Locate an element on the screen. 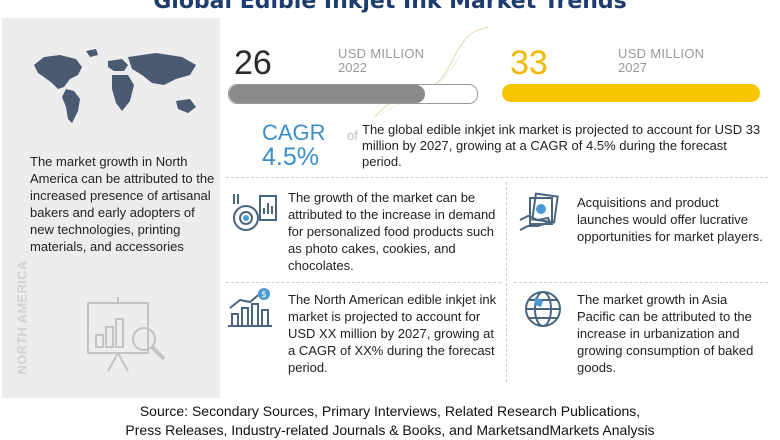 The image size is (780, 440). cagr-label: CAGR is located at coordinates (294, 132).